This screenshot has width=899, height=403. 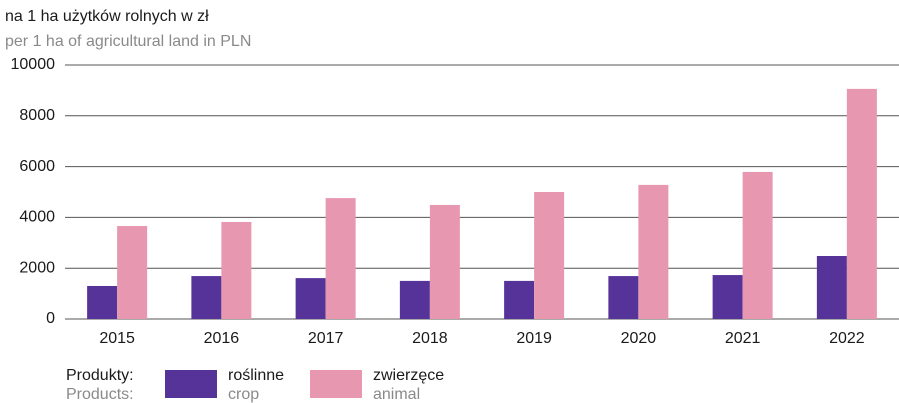 I want to click on legend-label-en: crop, so click(x=243, y=394).